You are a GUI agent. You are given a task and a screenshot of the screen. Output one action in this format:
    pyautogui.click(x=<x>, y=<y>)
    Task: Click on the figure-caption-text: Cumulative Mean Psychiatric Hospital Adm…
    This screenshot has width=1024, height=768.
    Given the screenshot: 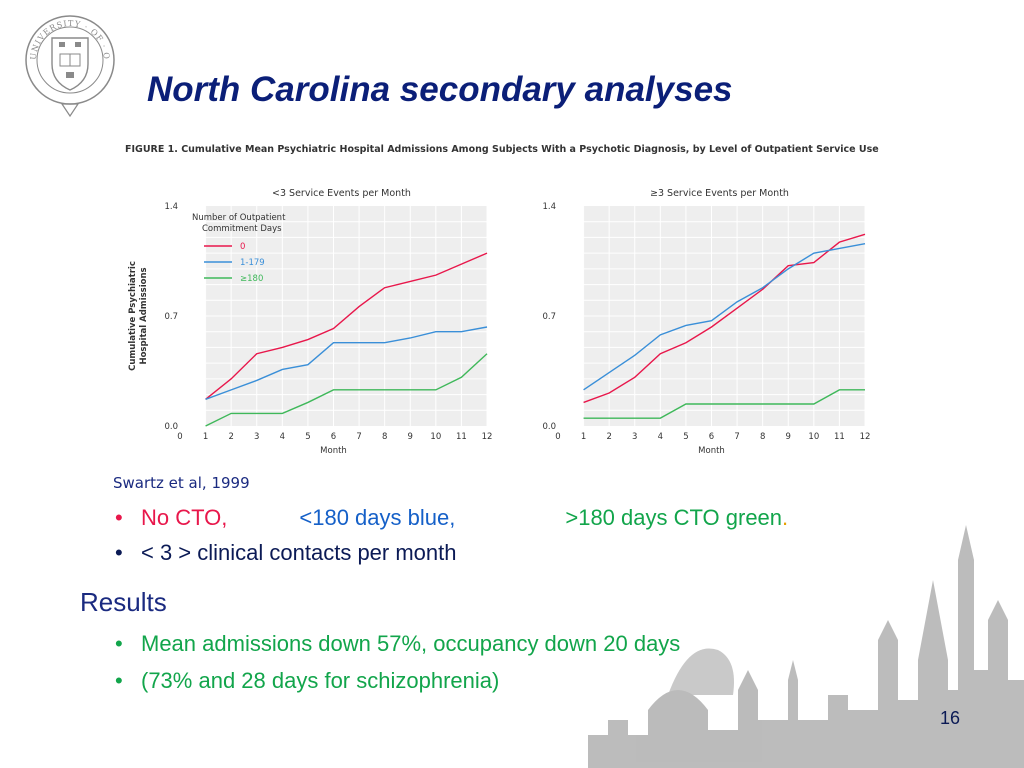 What is the action you would take?
    pyautogui.click(x=530, y=149)
    